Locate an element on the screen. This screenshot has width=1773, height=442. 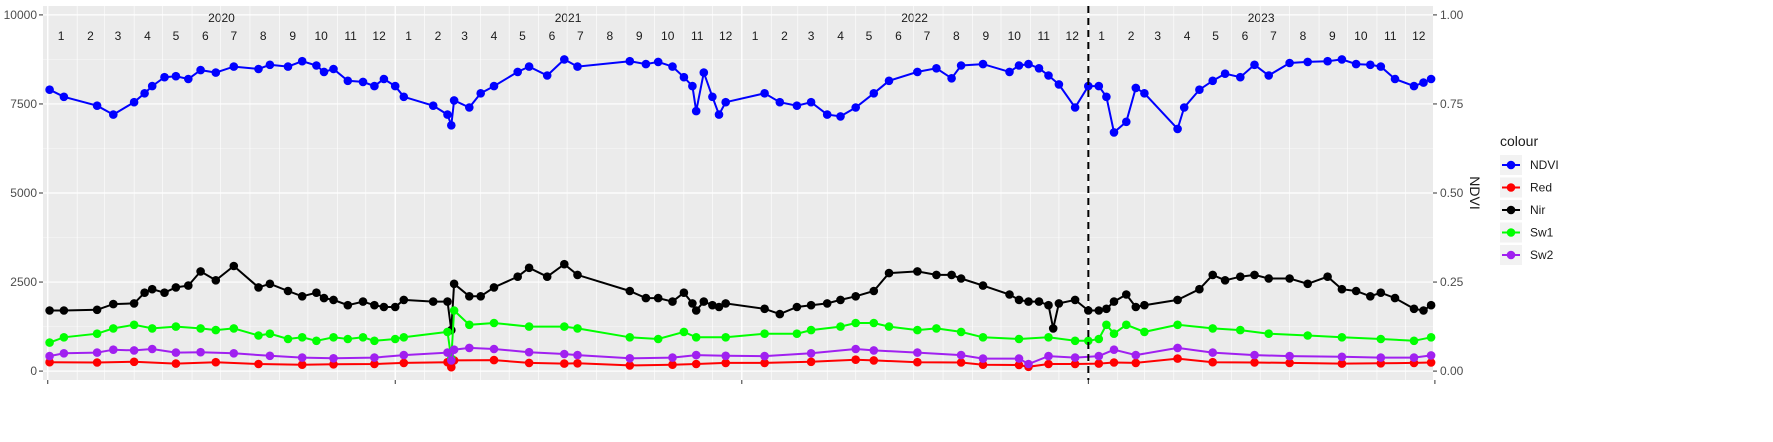
right-axis-tick-label: 0.50 is located at coordinates (1452, 193).